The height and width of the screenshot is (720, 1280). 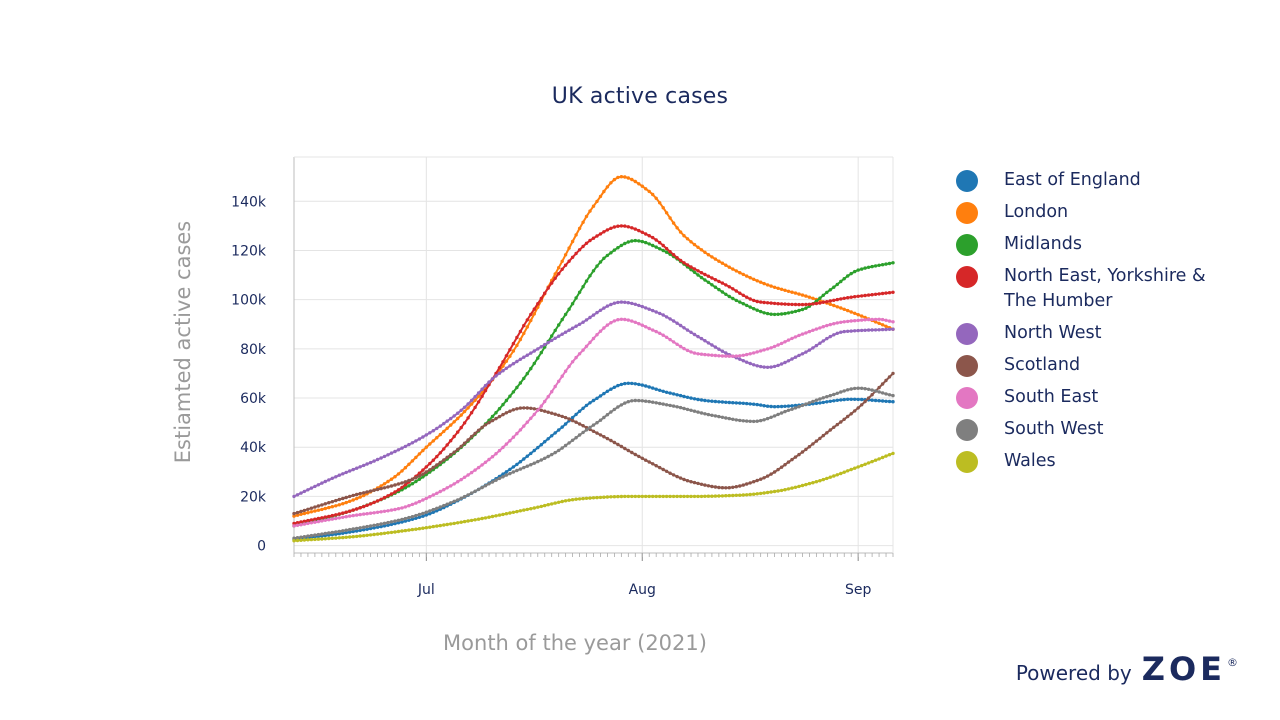 I want to click on x-tick-label: Aug, so click(x=642, y=590).